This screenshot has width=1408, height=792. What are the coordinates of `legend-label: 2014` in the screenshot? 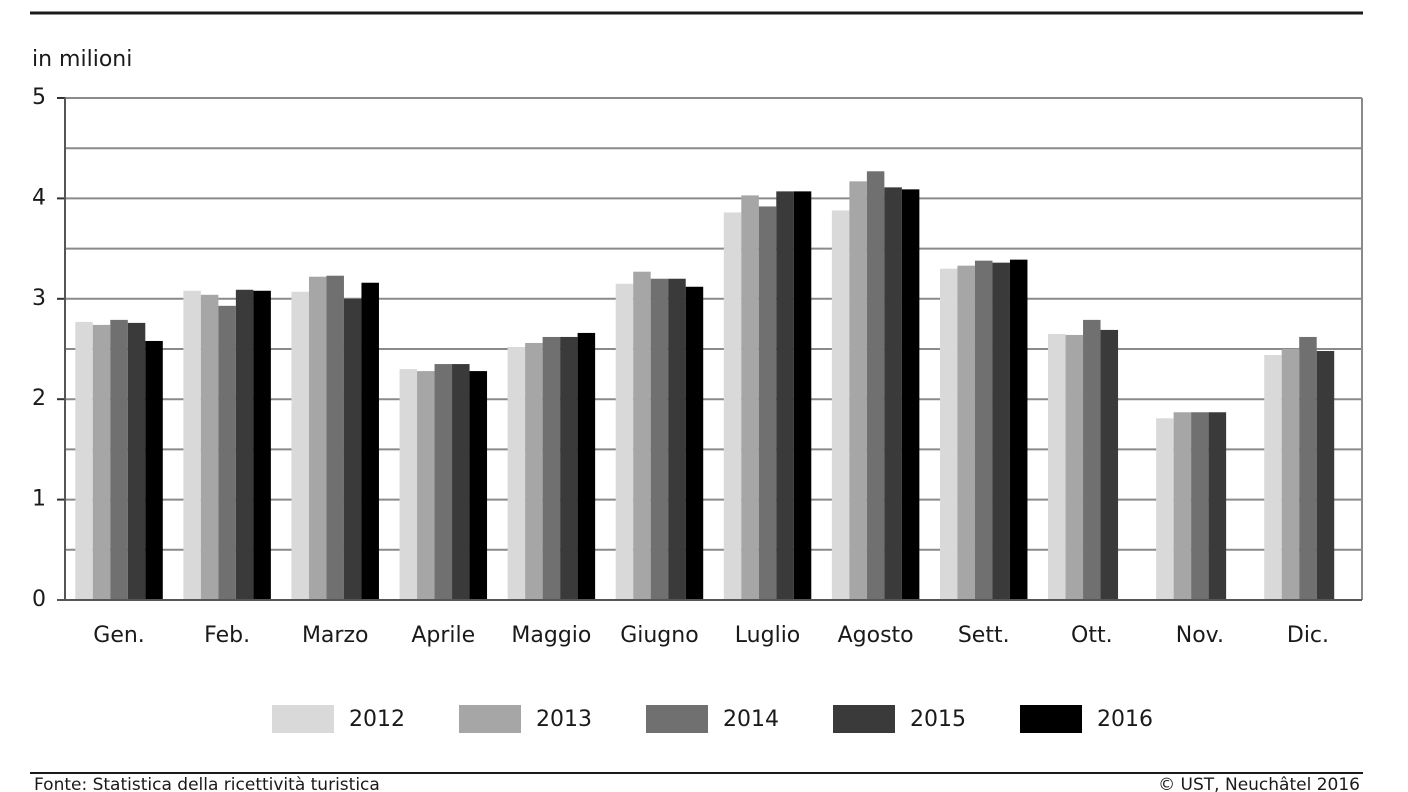 It's located at (751, 719).